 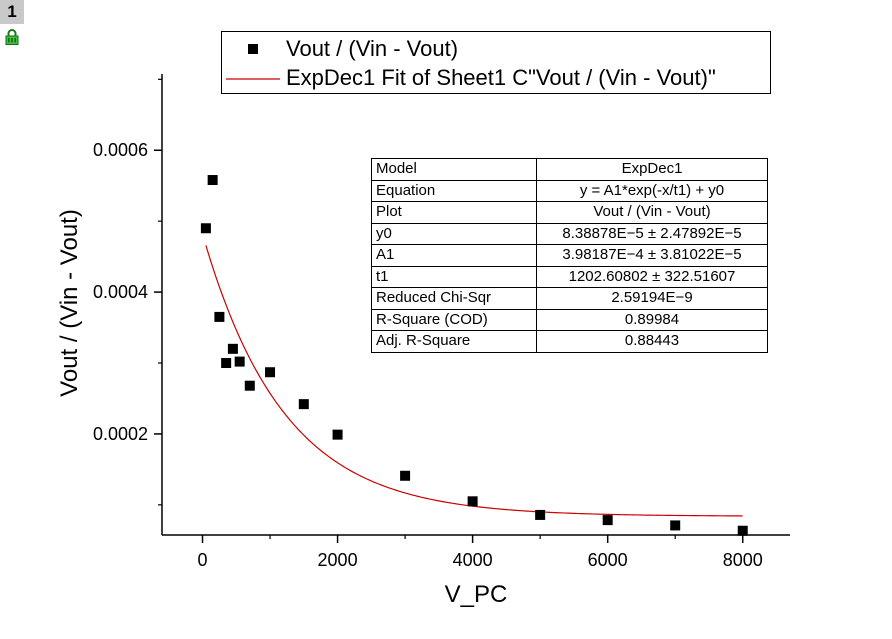 I want to click on x-tick-label: 8000, so click(x=743, y=560).